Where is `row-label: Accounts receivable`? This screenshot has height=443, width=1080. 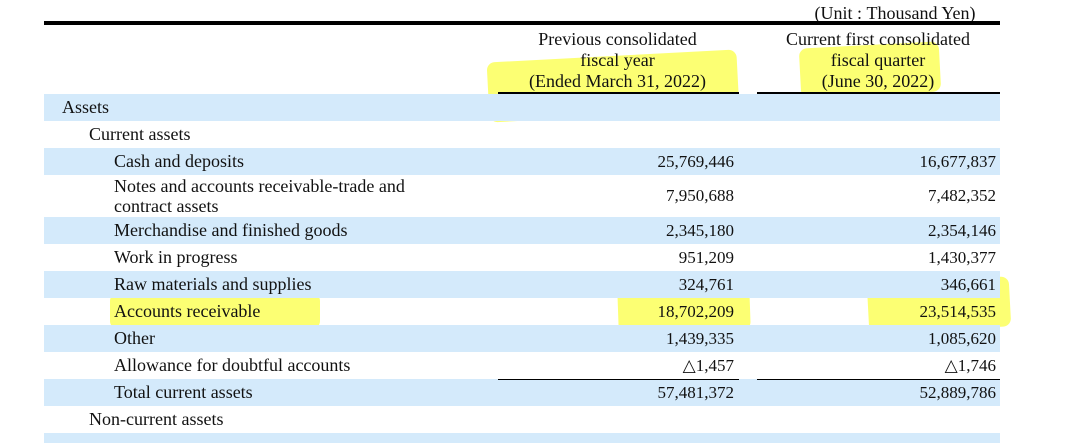
row-label: Accounts receivable is located at coordinates (187, 311).